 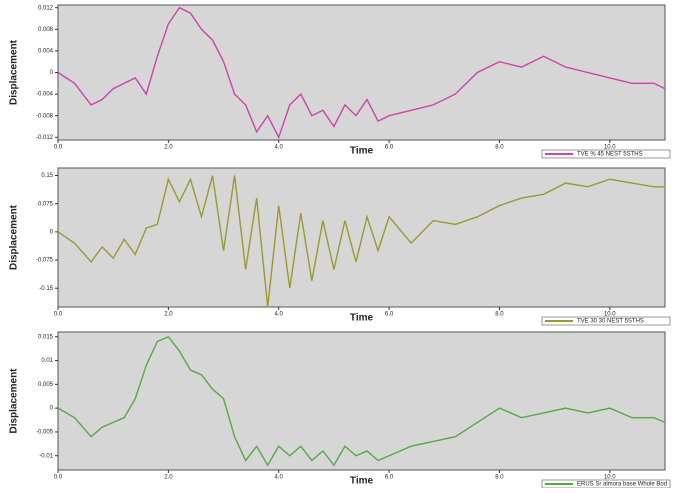 What do you see at coordinates (610, 322) in the screenshot?
I see `legend-label: TVE 30 30 NEST 5STHS` at bounding box center [610, 322].